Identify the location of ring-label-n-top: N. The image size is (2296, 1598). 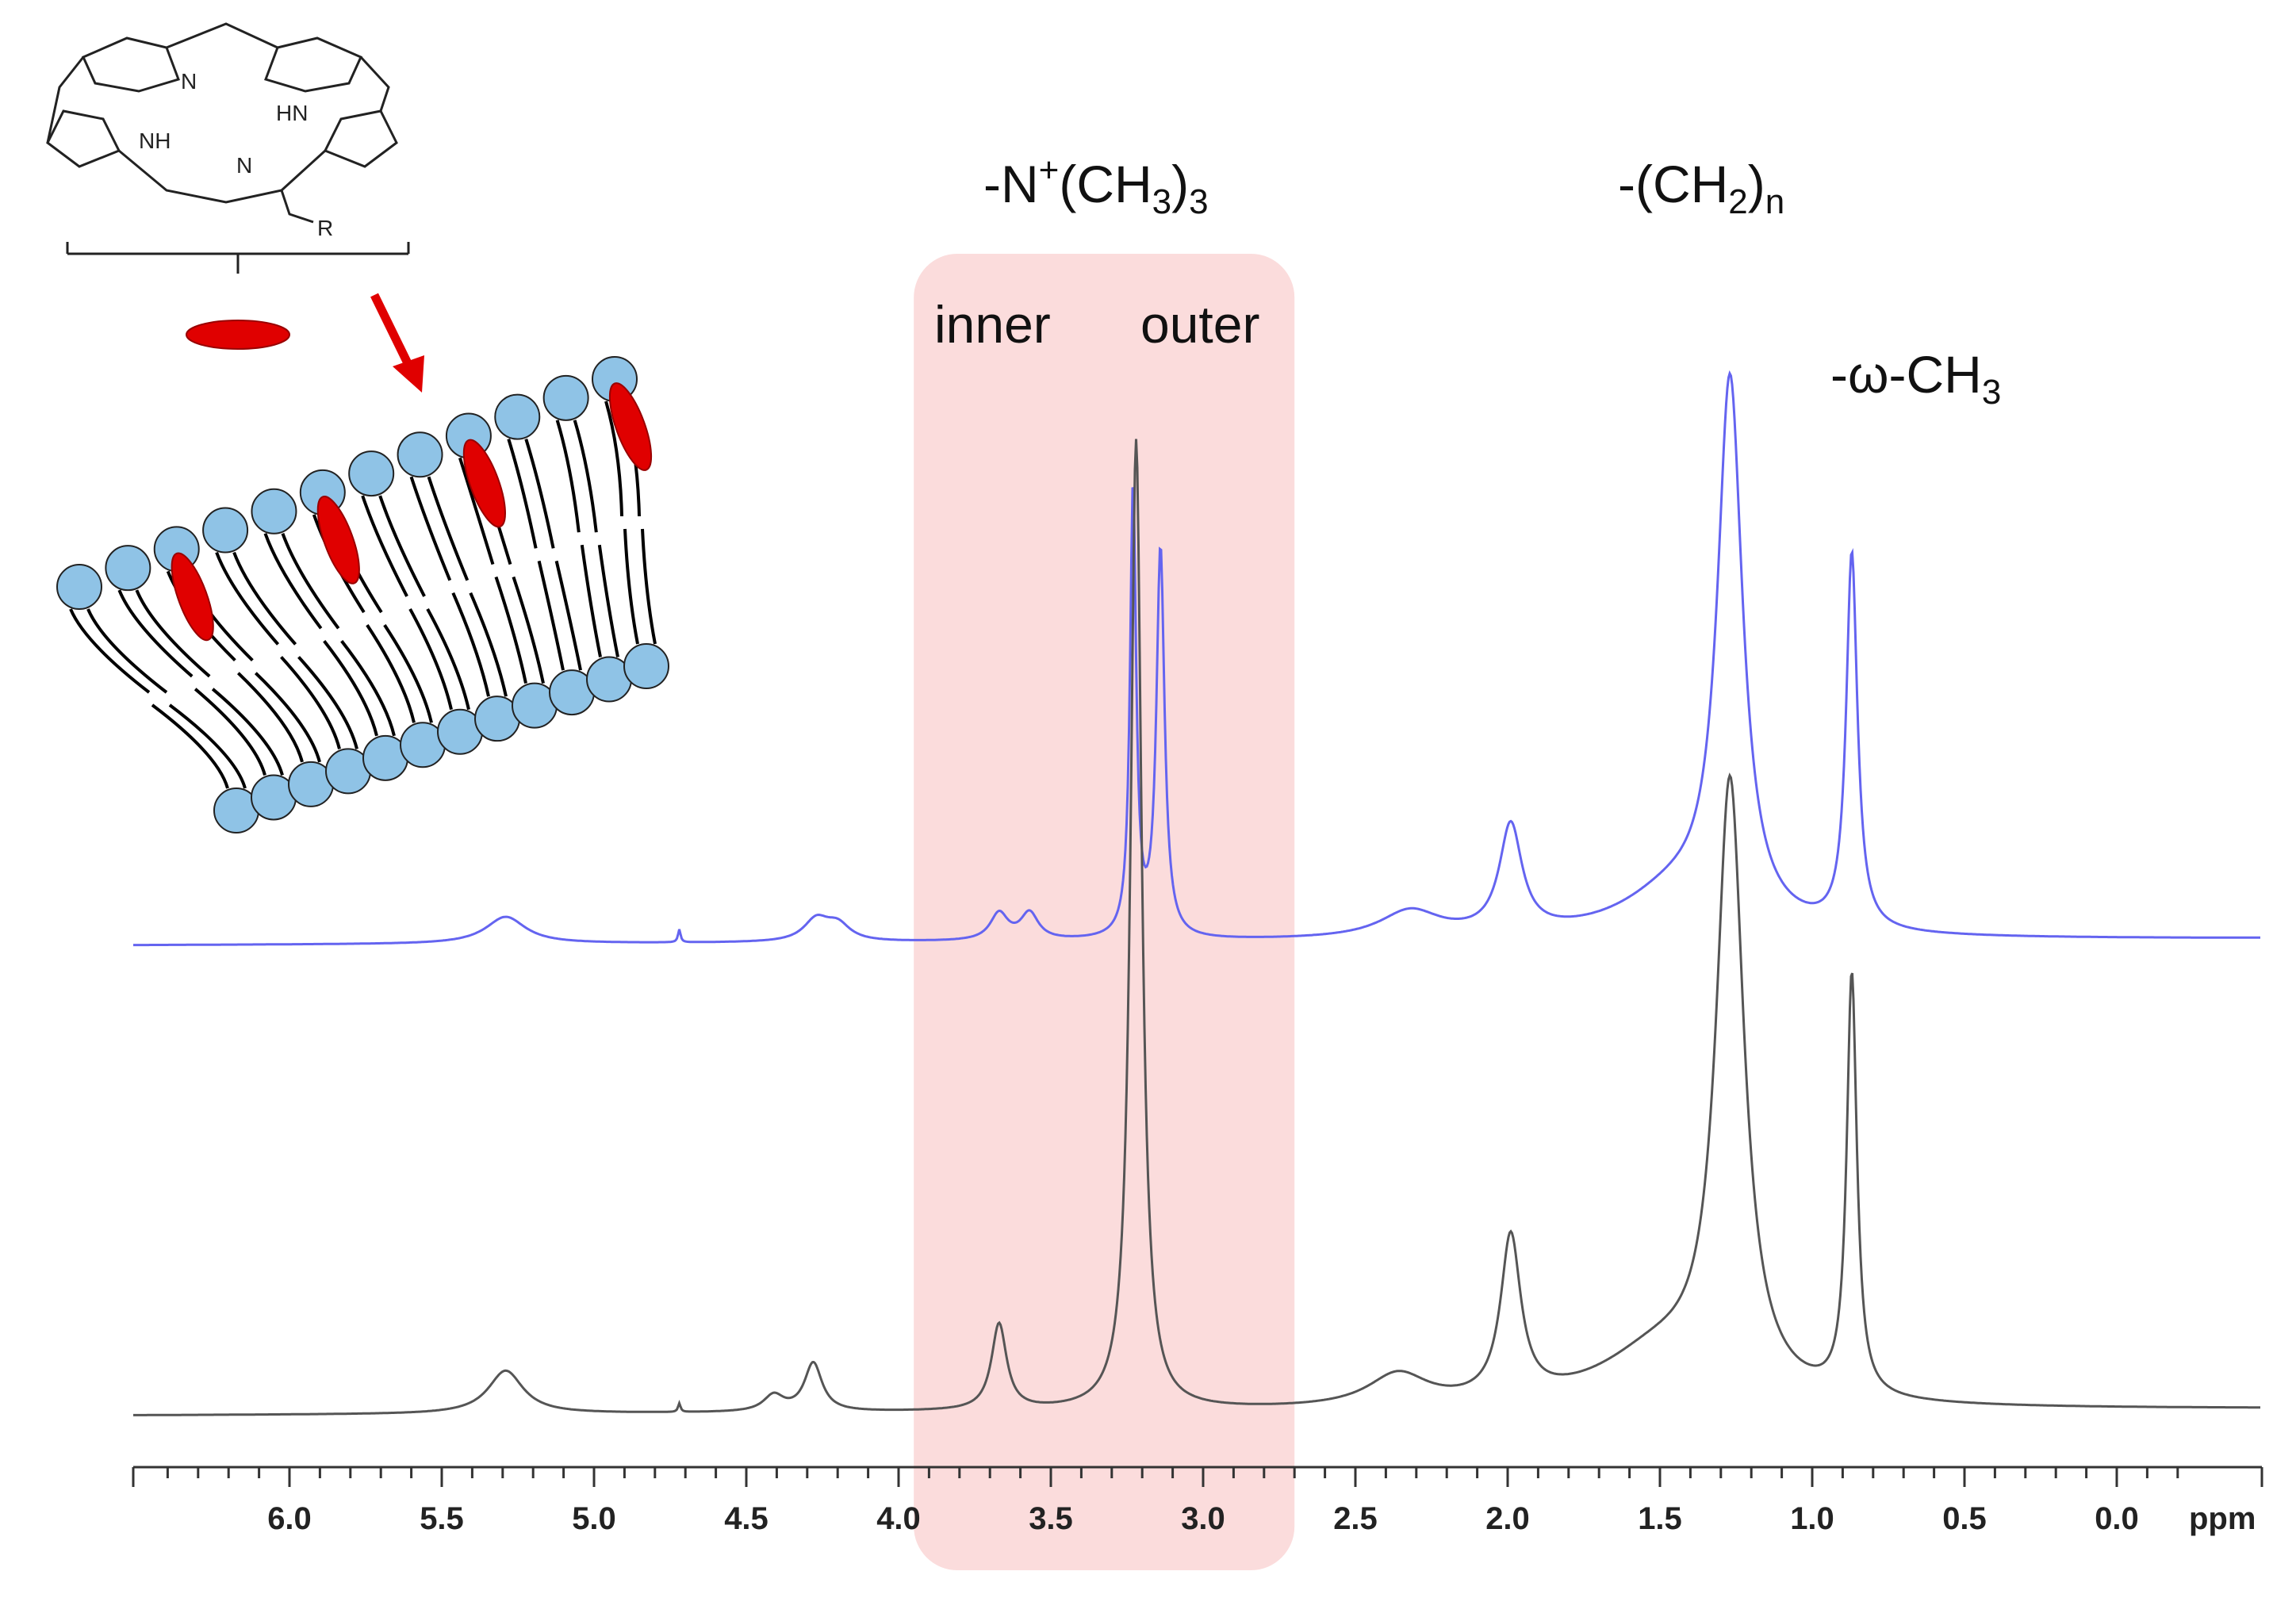
(189, 81).